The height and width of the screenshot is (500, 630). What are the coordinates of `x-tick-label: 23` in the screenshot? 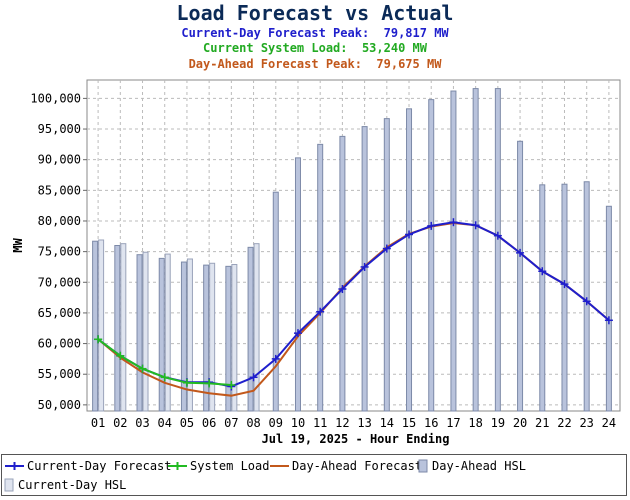 It's located at (586, 423).